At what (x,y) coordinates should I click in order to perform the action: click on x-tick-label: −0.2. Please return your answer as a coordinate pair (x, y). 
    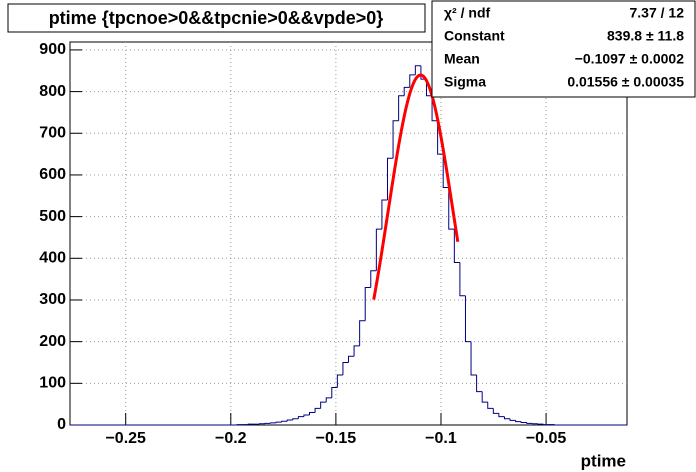
    Looking at the image, I should click on (231, 438).